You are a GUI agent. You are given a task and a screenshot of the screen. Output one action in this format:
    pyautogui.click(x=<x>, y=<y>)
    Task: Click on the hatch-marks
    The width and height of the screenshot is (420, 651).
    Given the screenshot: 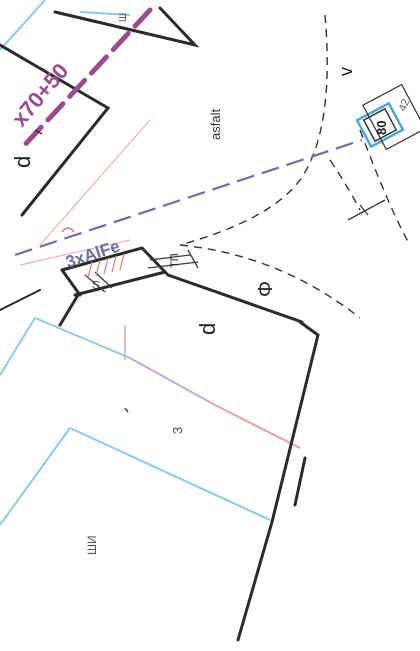 What is the action you would take?
    pyautogui.click(x=106, y=266)
    